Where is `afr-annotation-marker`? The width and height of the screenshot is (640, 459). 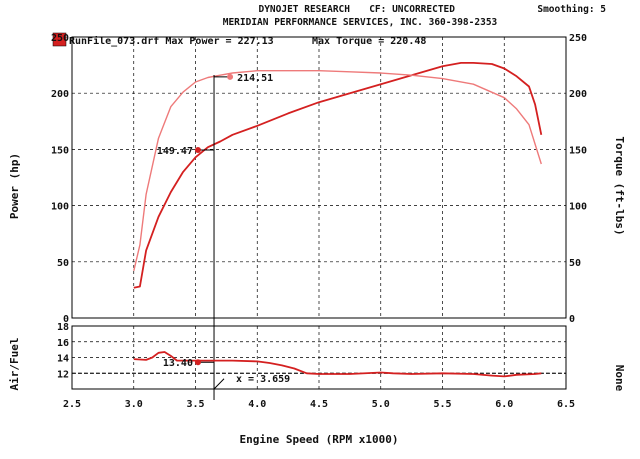
afr-annotation-marker is located at coordinates (197, 362).